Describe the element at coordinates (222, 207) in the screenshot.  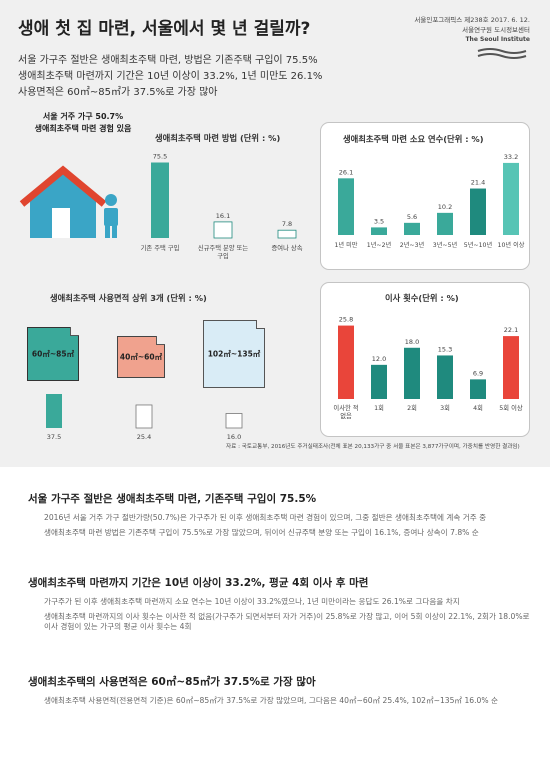
I see `method-bar-chart: 75.5 기존 주택 구입 16.1 신규주택 분양 또는 구입 7.8 증여나 상속` at that location.